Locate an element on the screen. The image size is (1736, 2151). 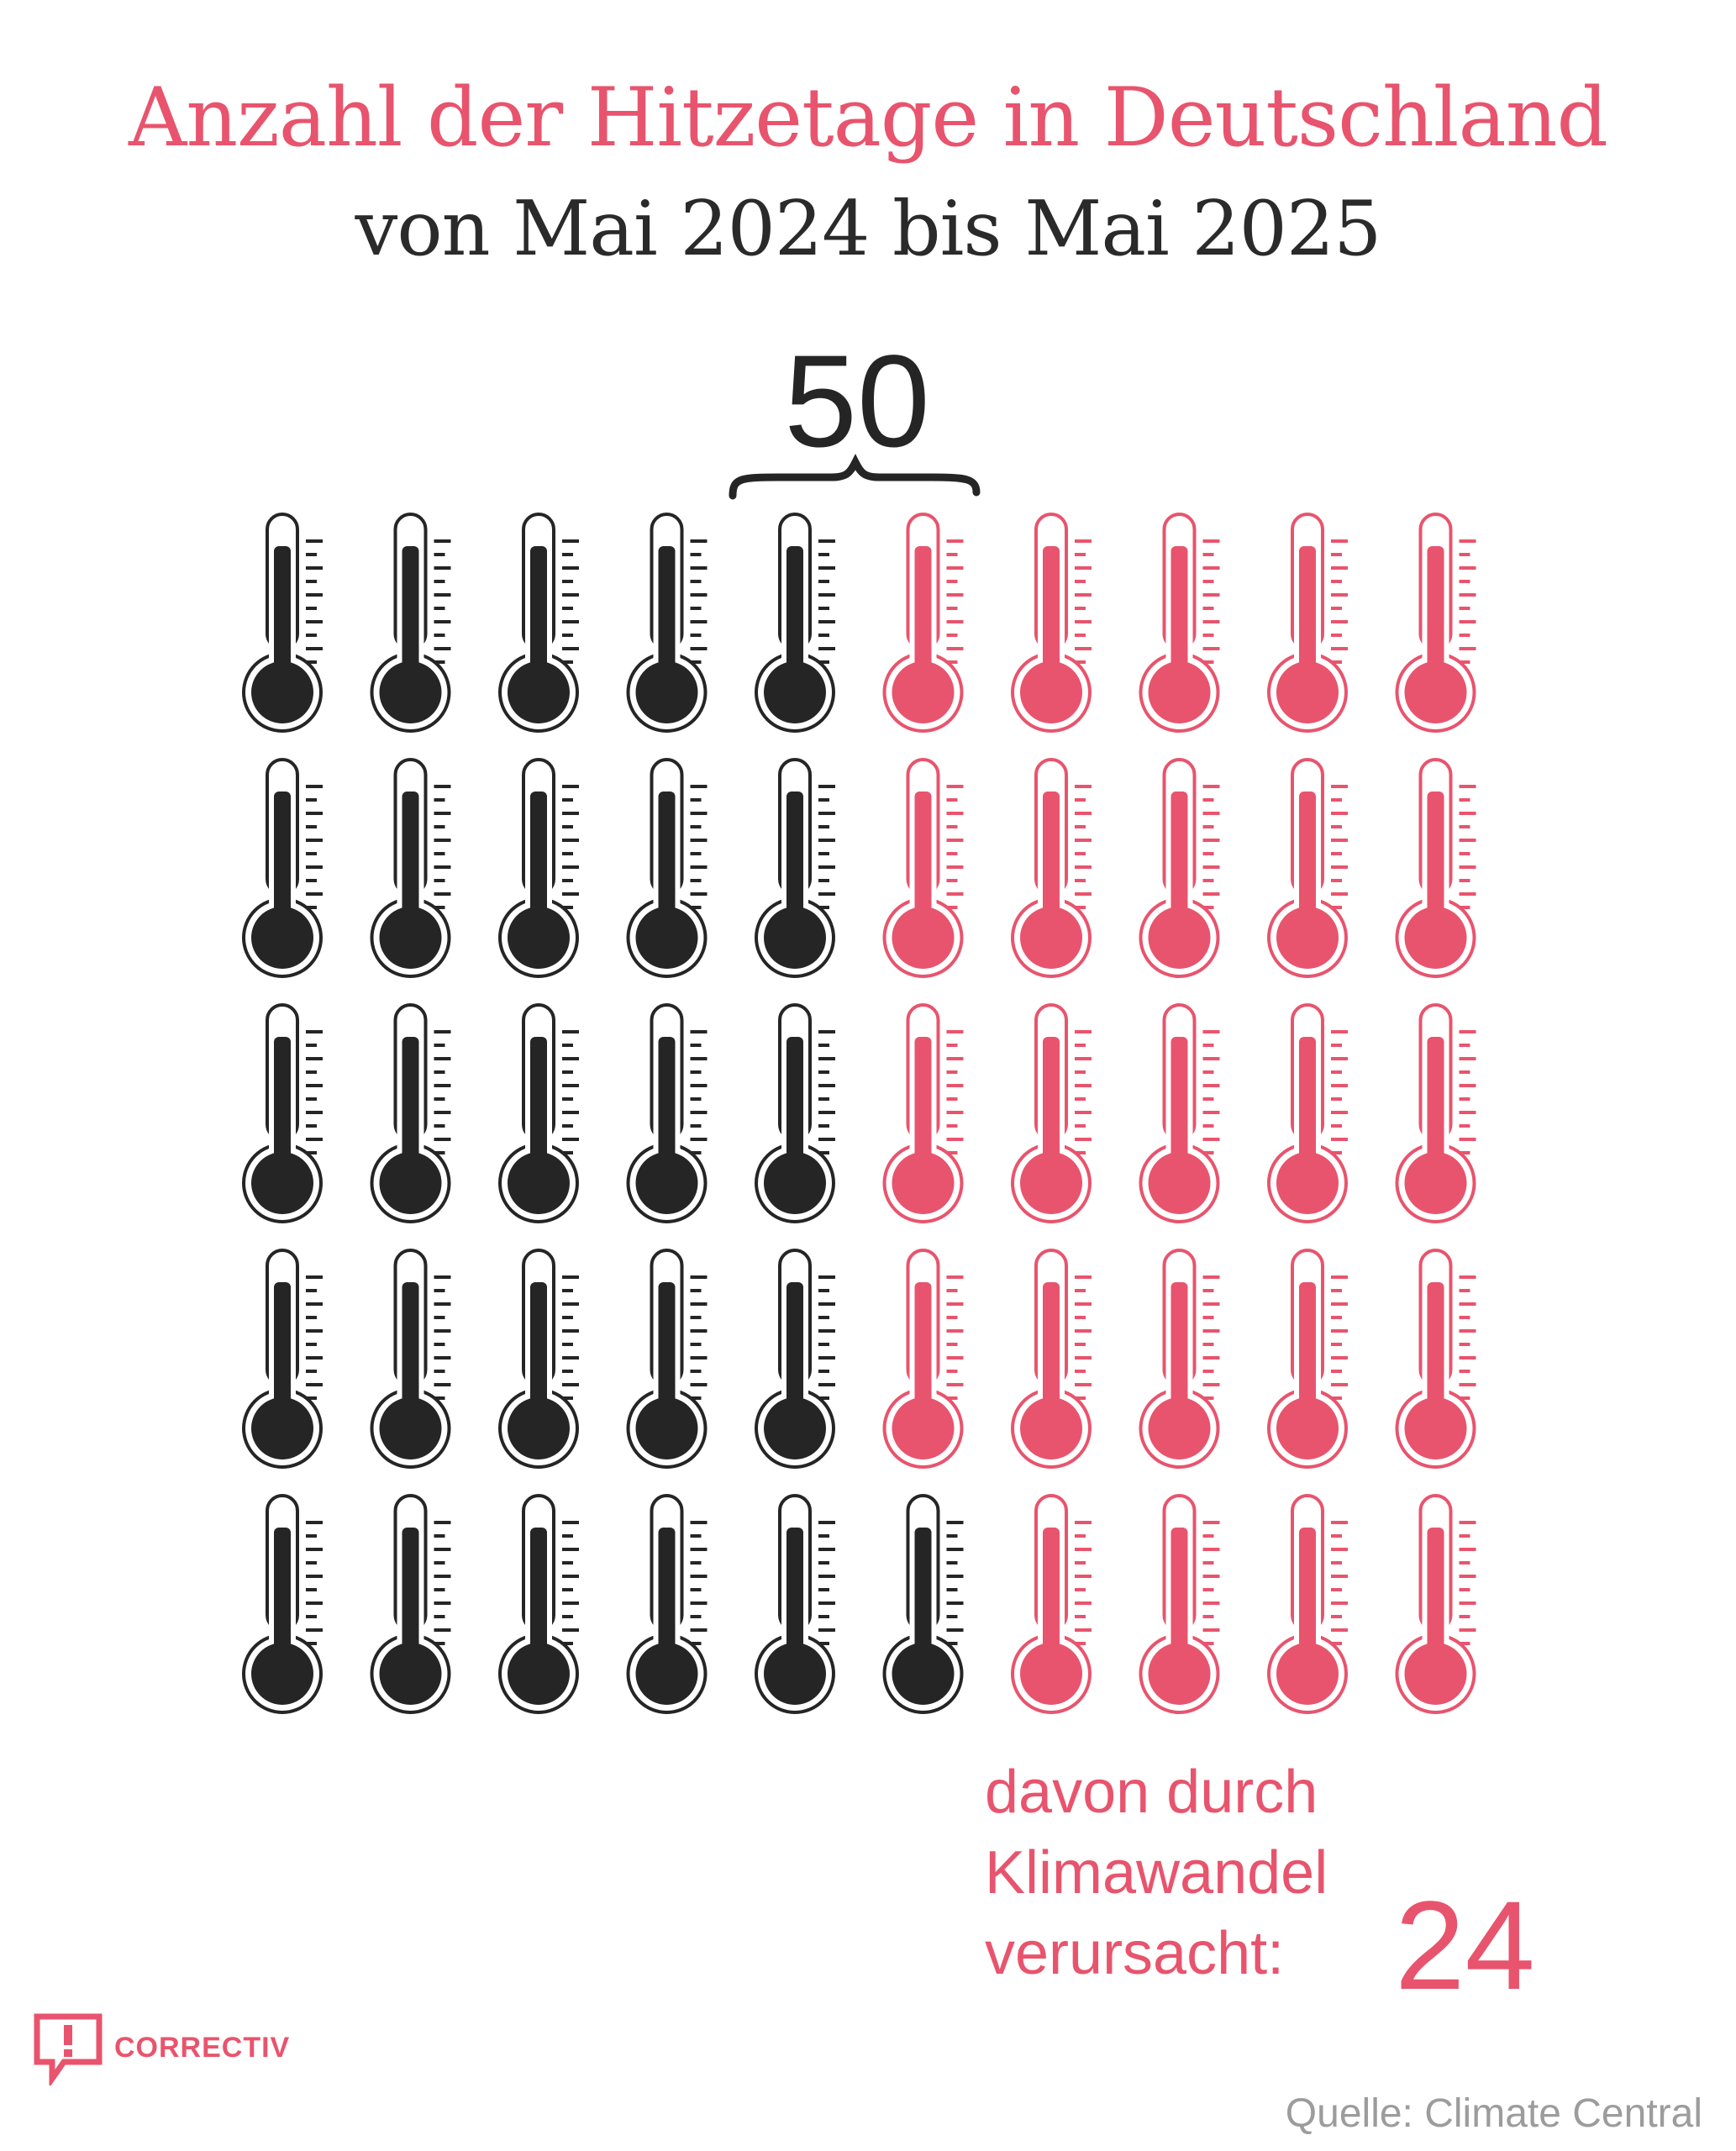
note-line-2: Klimawandel is located at coordinates (1156, 1872).